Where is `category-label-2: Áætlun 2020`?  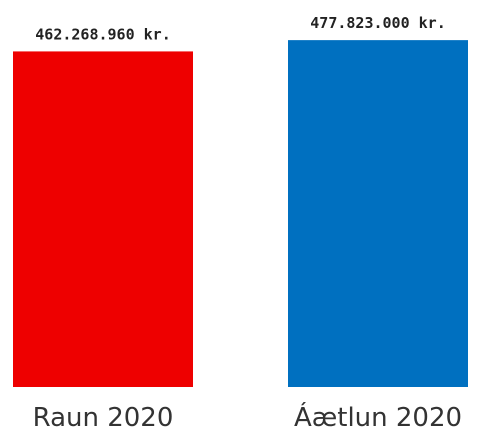 category-label-2: Áætlun 2020 is located at coordinates (378, 417).